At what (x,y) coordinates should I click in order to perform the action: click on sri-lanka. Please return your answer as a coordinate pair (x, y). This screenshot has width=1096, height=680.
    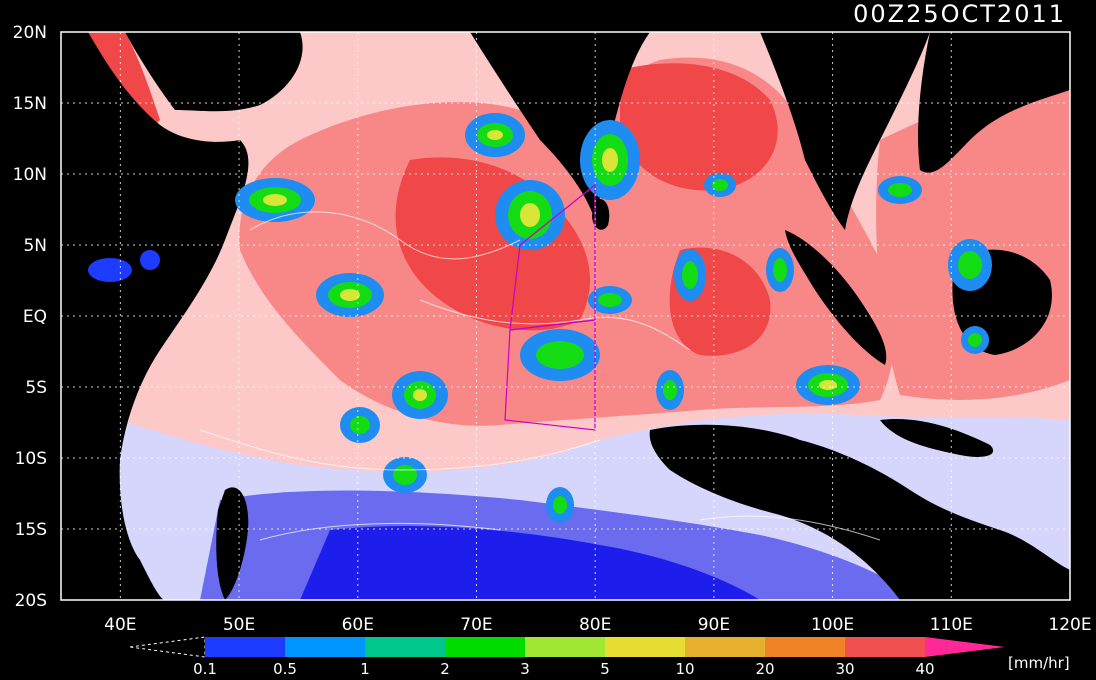
    Looking at the image, I should click on (601, 214).